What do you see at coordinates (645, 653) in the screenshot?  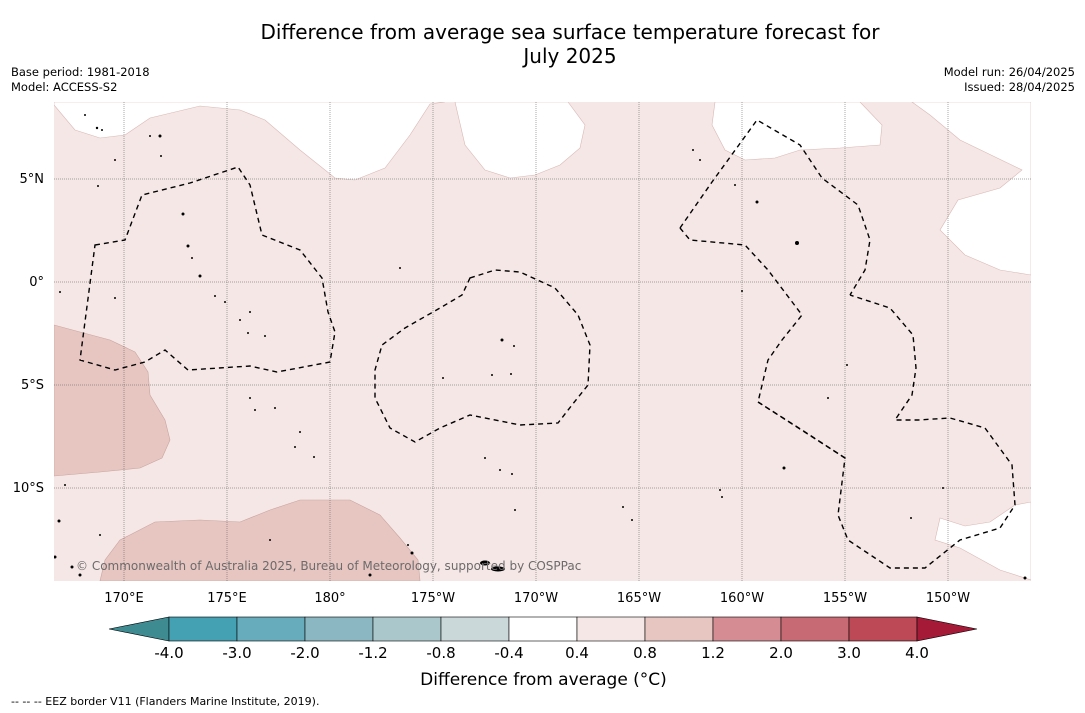 I see `colorbar-tick: 0.8` at bounding box center [645, 653].